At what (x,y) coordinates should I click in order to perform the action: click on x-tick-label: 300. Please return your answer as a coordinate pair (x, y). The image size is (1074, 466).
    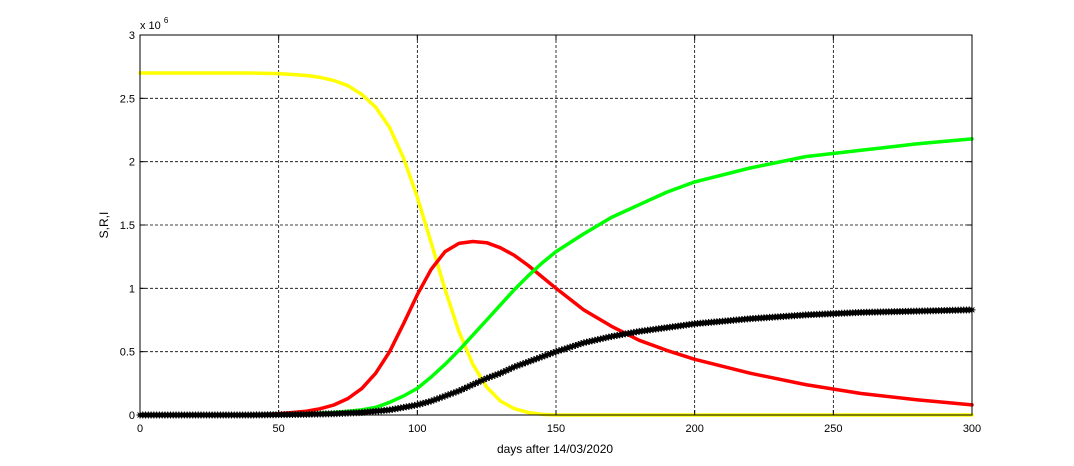
    Looking at the image, I should click on (972, 429).